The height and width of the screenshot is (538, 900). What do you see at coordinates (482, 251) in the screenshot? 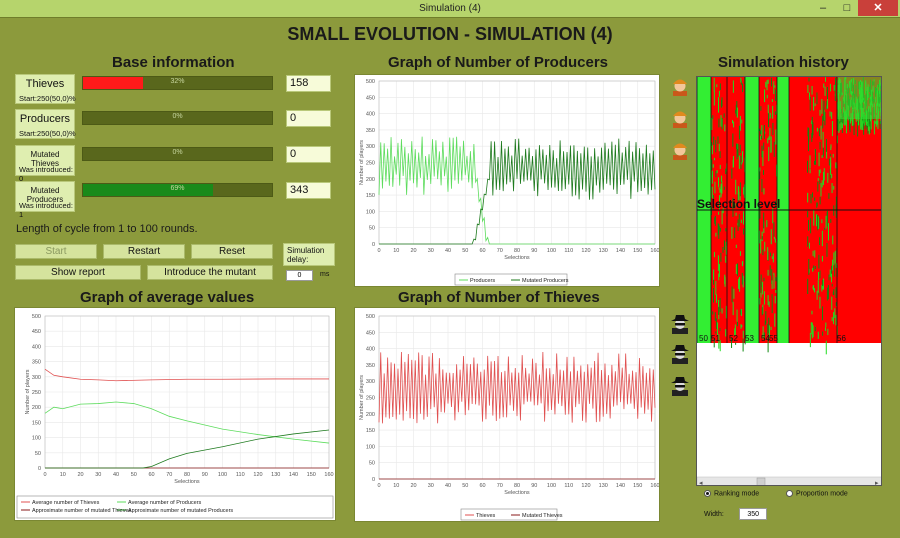
I see `x-tick-label: 60` at bounding box center [482, 251].